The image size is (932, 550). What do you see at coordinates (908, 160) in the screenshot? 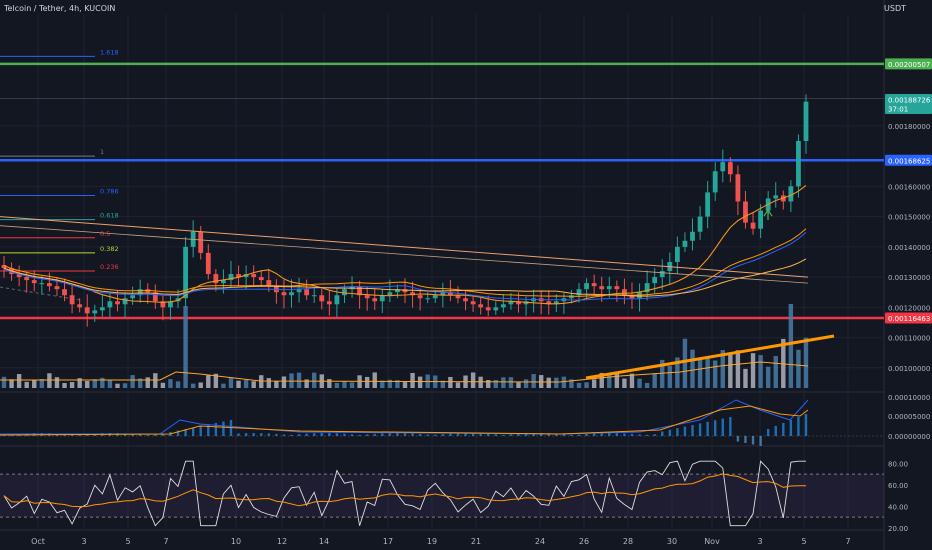
I see `price-tag` at bounding box center [908, 160].